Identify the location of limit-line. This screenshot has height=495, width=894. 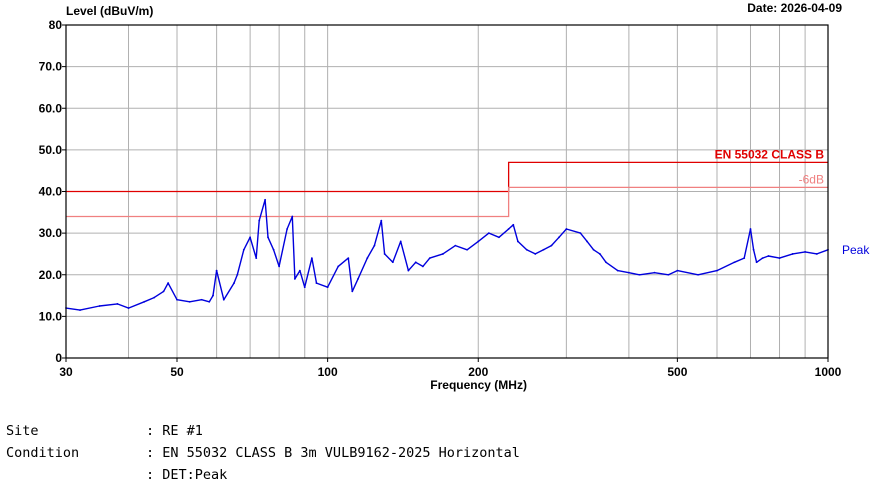
(447, 202).